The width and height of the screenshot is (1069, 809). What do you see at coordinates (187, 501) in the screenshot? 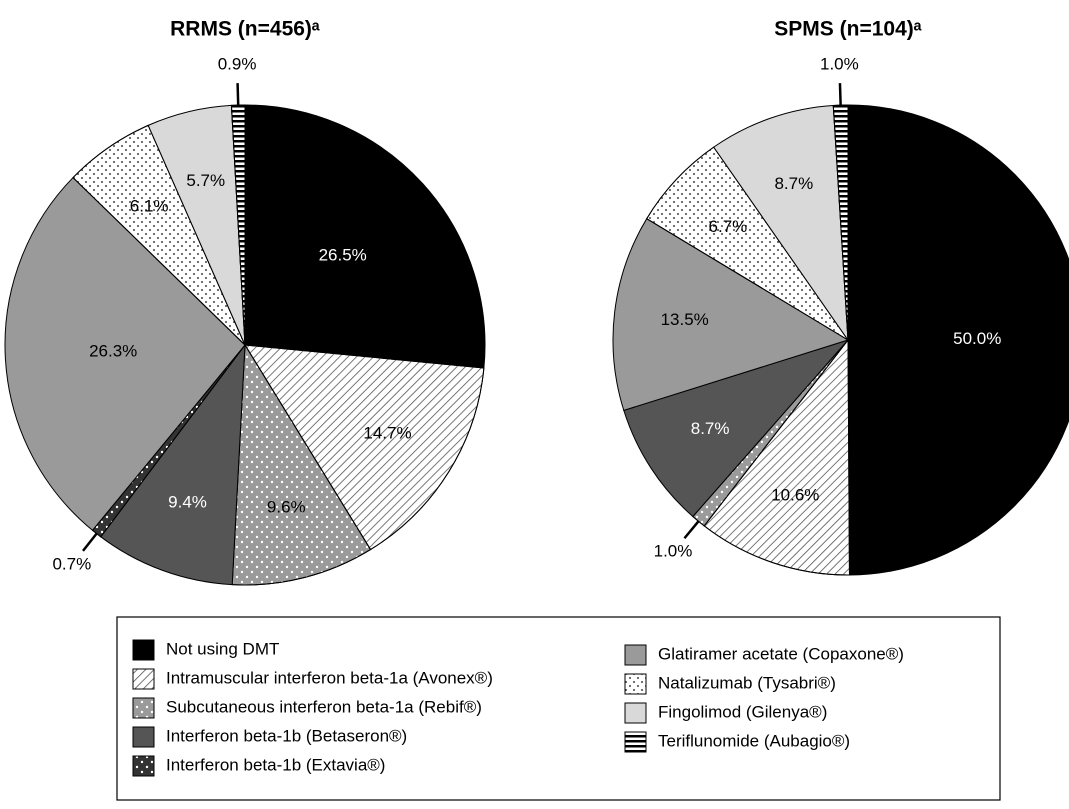
I see `data-label: 9.4%` at bounding box center [187, 501].